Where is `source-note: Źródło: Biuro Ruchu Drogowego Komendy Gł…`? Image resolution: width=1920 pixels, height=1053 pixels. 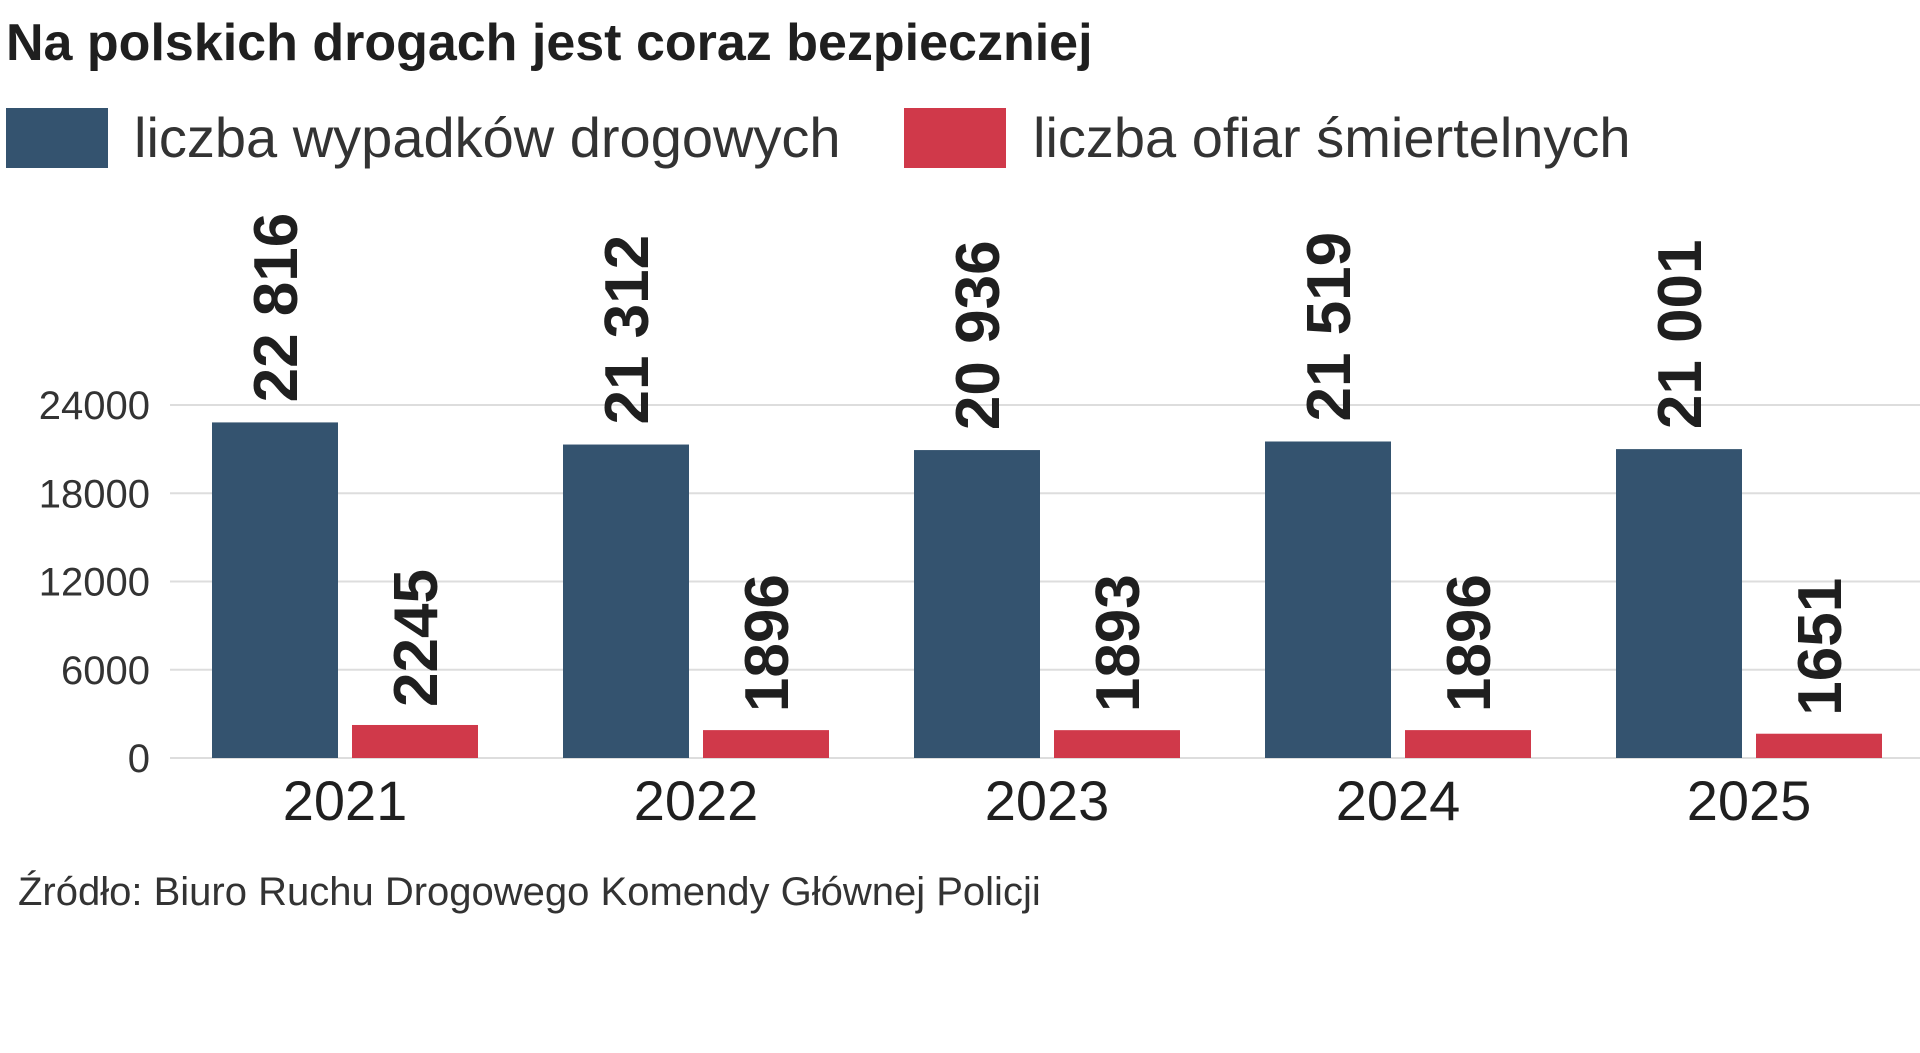
source-note: Źródło: Biuro Ruchu Drogowego Komendy Gł… is located at coordinates (529, 891).